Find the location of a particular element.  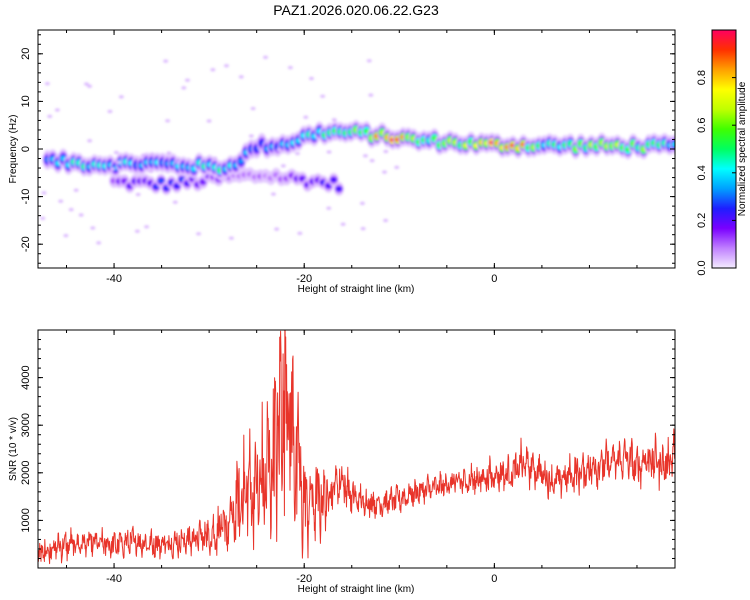

y-tick-label: -20 is located at coordinates (26, 244).